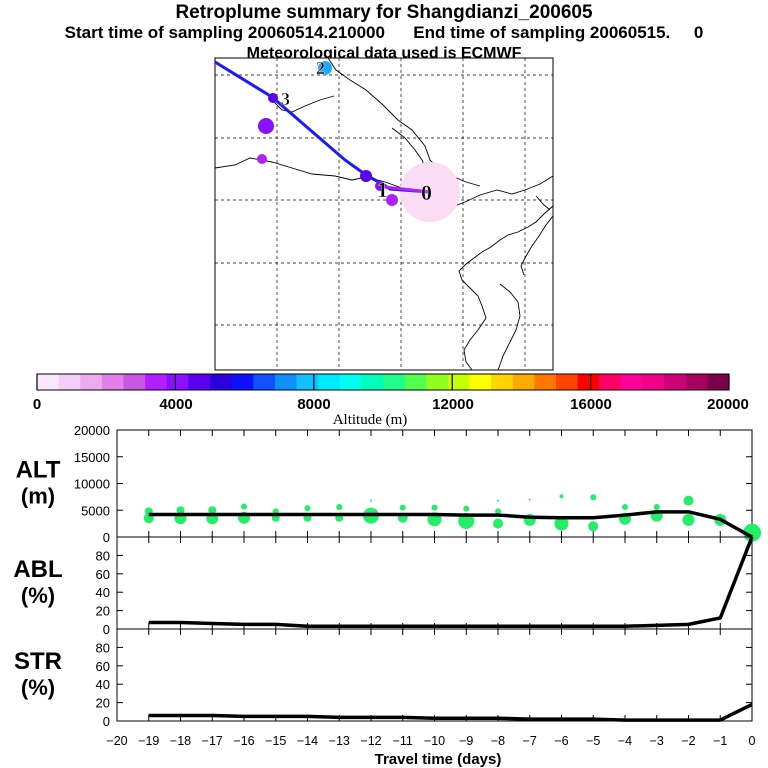 The width and height of the screenshot is (768, 768). What do you see at coordinates (752, 741) in the screenshot?
I see `x-tick-label: 0` at bounding box center [752, 741].